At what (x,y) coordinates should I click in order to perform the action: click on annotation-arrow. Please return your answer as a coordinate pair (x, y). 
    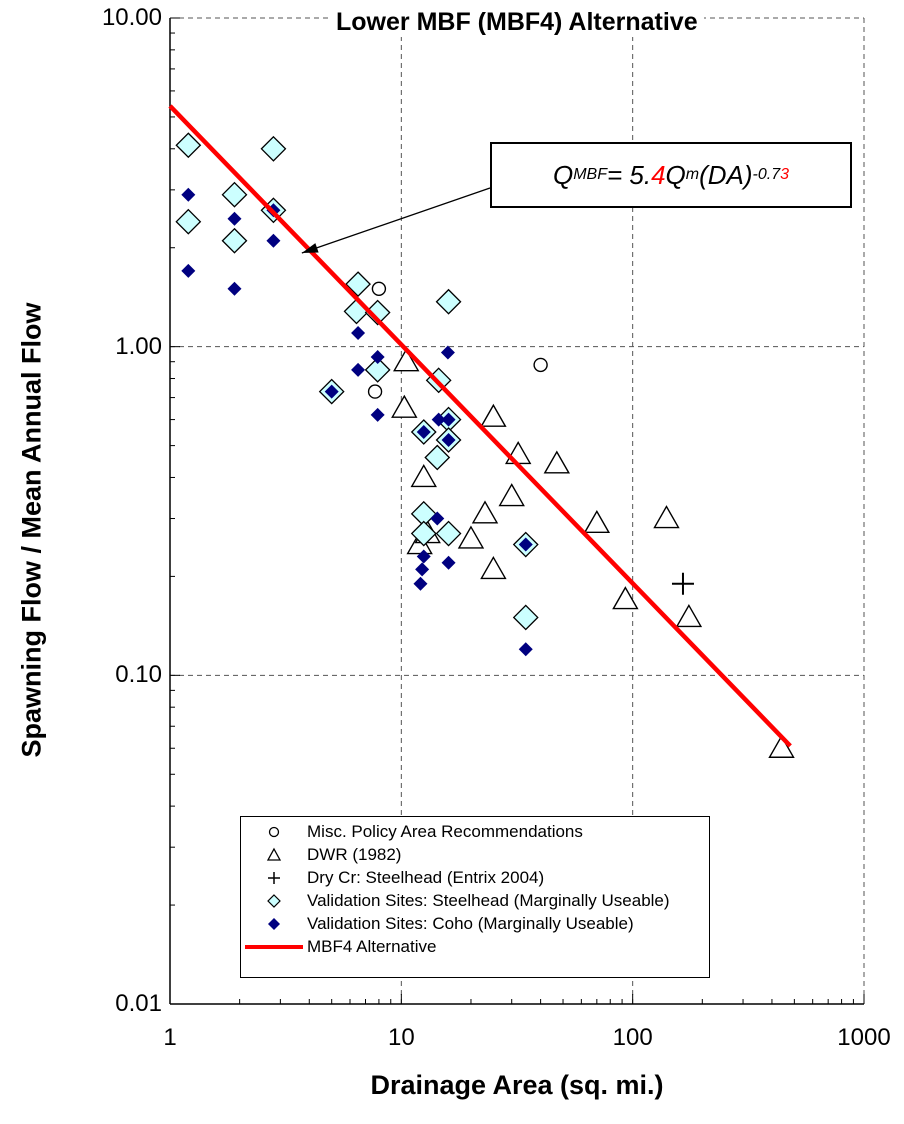
    Looking at the image, I should click on (396, 220).